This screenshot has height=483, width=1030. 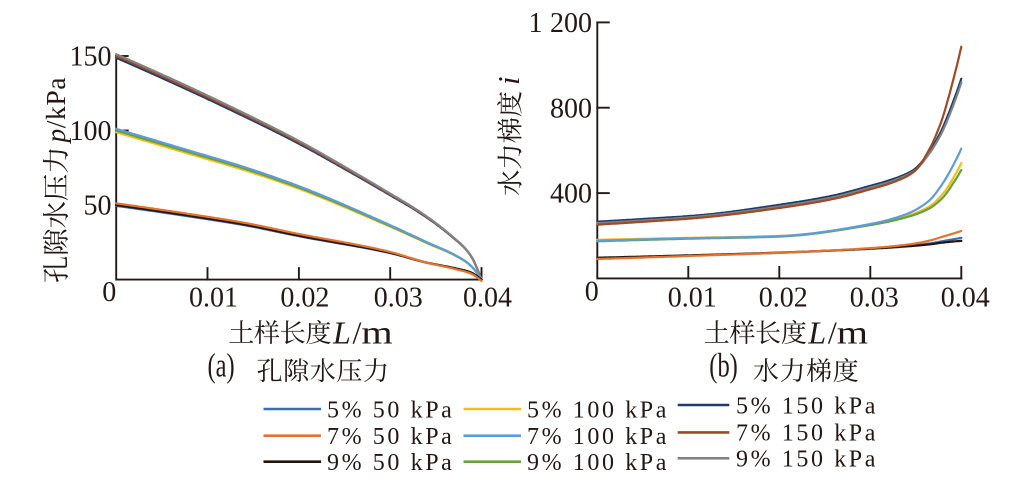 What do you see at coordinates (598, 437) in the screenshot?
I see `svg-text: 7% 100 kPa` at bounding box center [598, 437].